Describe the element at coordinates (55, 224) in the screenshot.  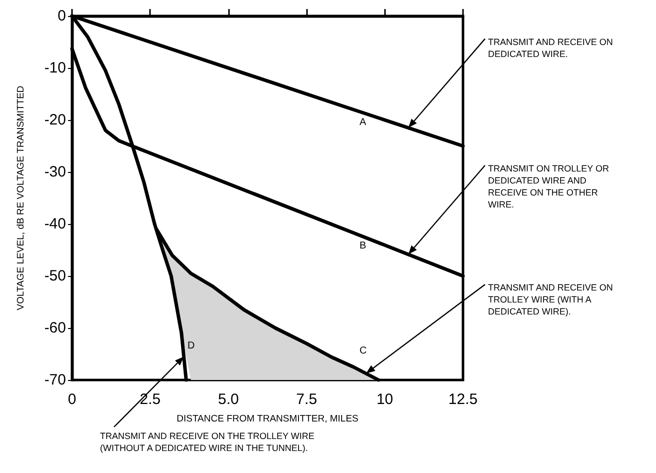
I see `y-tick-label: -40` at that location.